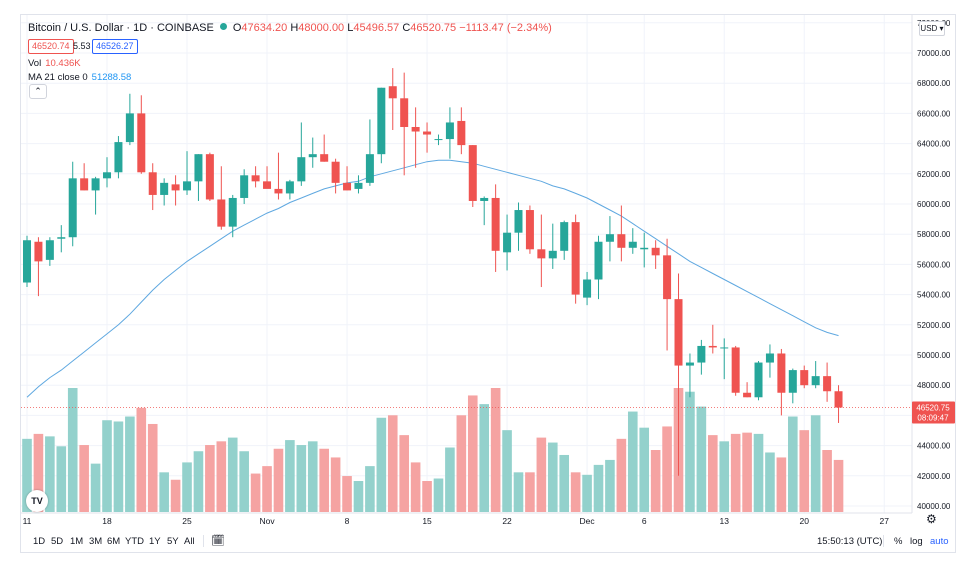 This screenshot has width=971, height=569. I want to click on y-tick-label: 68000.00, so click(934, 83).